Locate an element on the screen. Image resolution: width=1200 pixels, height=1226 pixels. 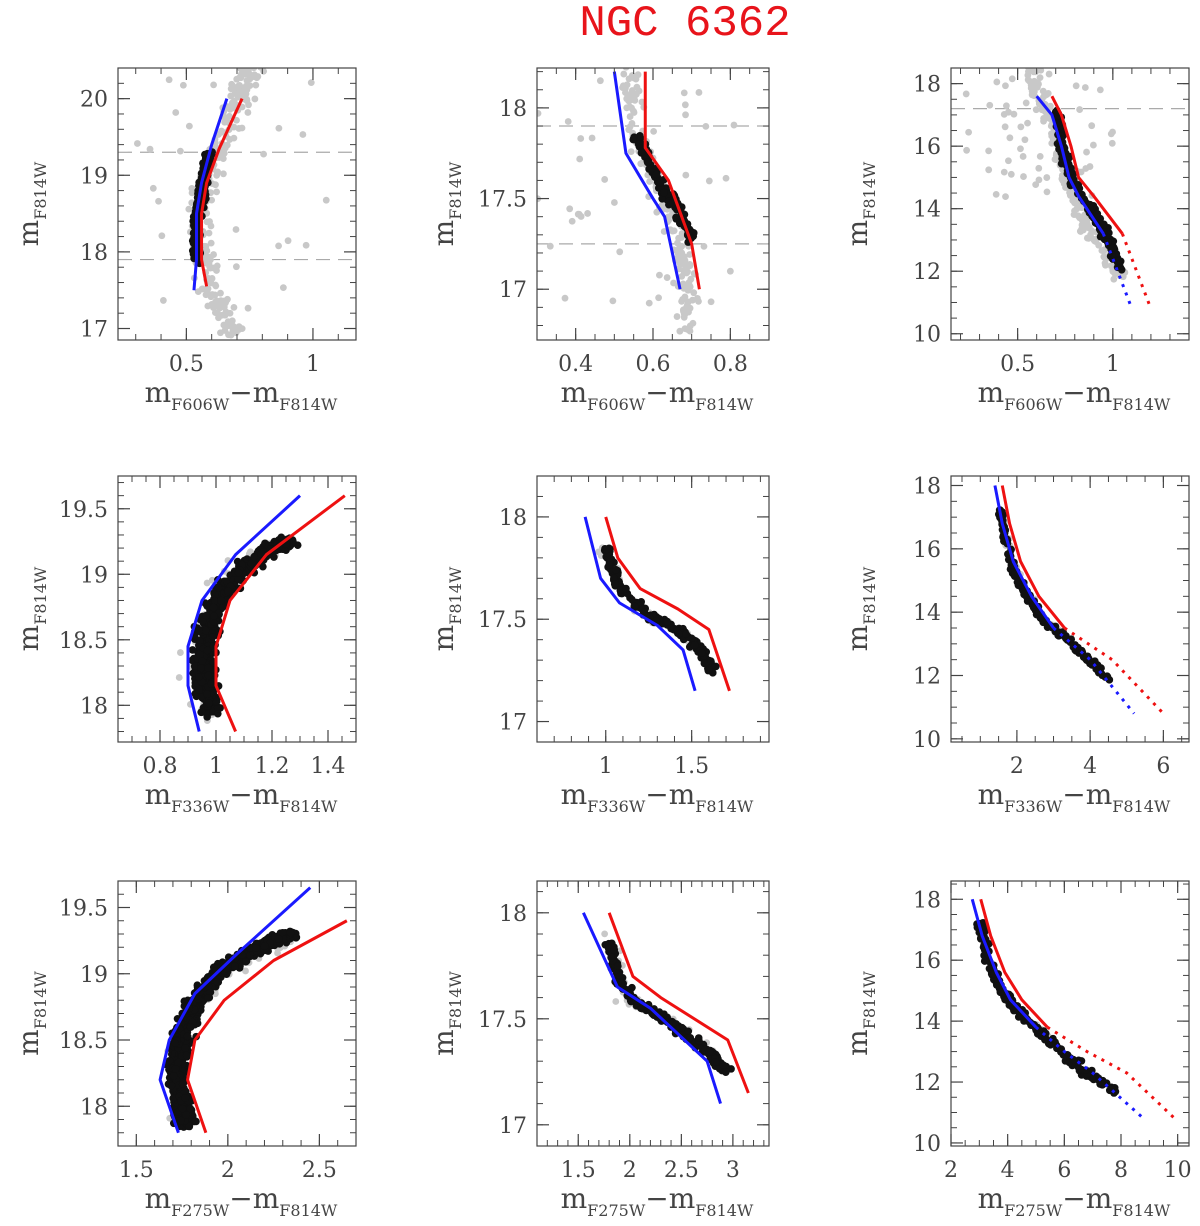
y-tick-label: 17.5 is located at coordinates (502, 200).